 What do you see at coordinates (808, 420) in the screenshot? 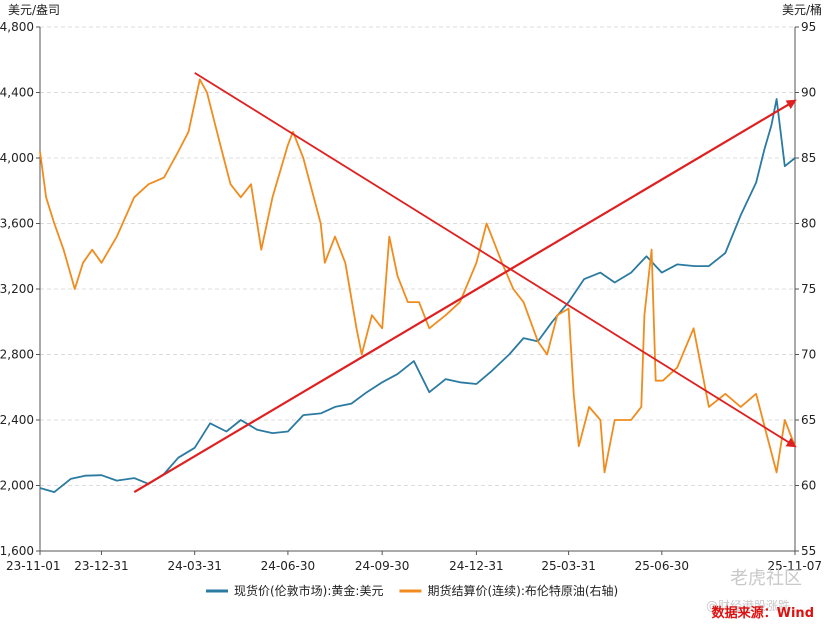
I see `right-tick-label: 65` at bounding box center [808, 420].